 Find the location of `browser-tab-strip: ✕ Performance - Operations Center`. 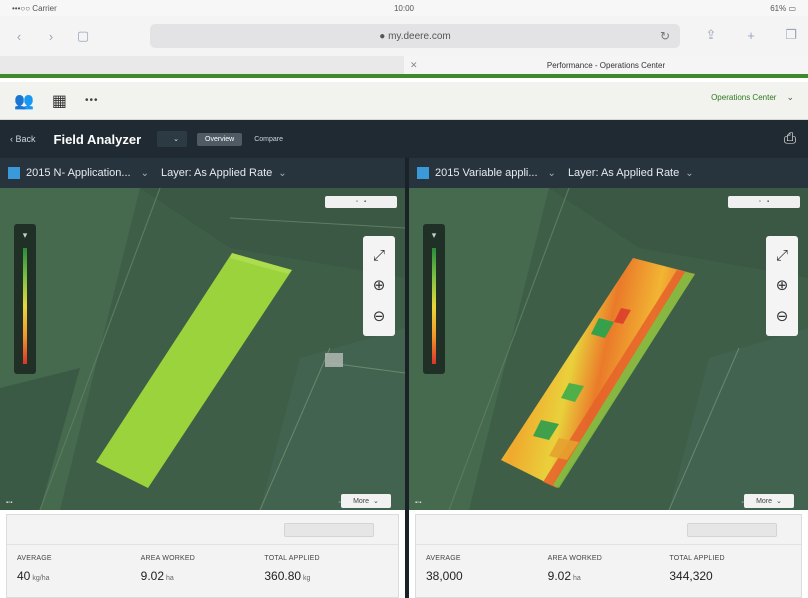

browser-tab-strip: ✕ Performance - Operations Center is located at coordinates (404, 67).